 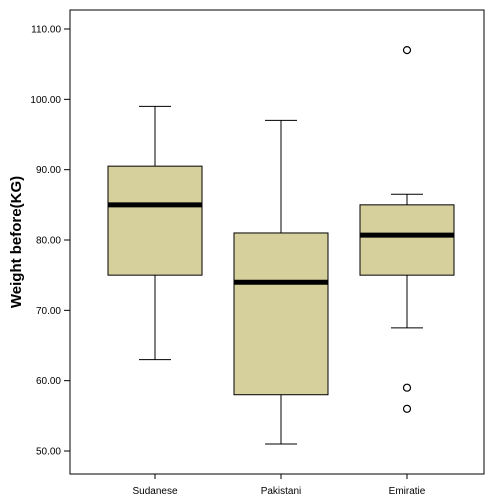 I want to click on x-axis: Sudanese Pakistani Emiratie, so click(x=279, y=485).